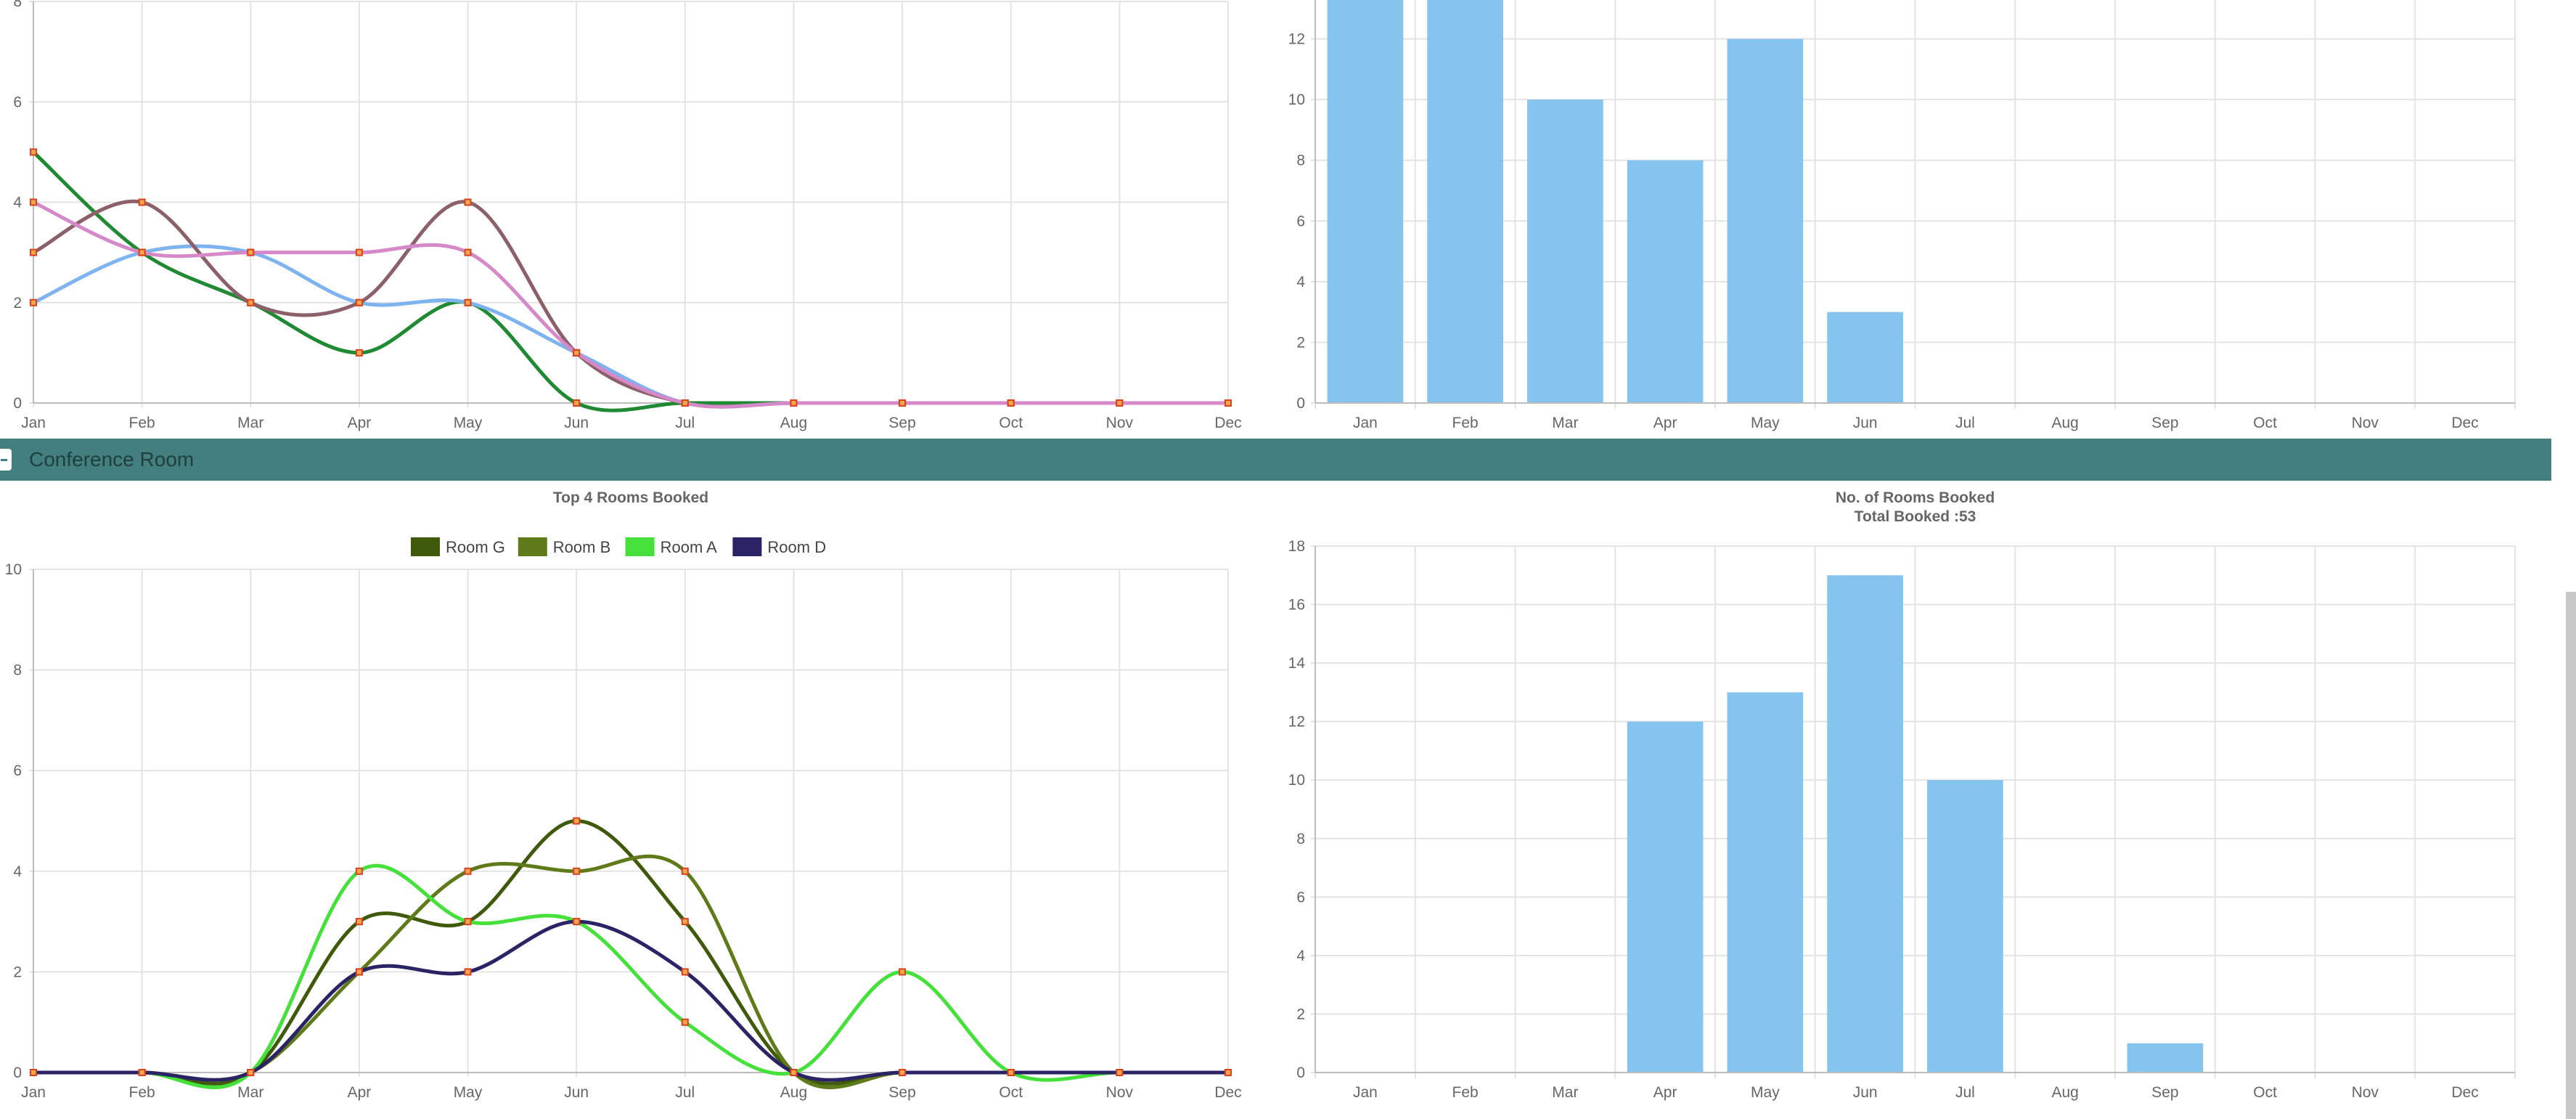 The height and width of the screenshot is (1119, 2576). What do you see at coordinates (1296, 546) in the screenshot?
I see `y-tick-label: 18` at bounding box center [1296, 546].